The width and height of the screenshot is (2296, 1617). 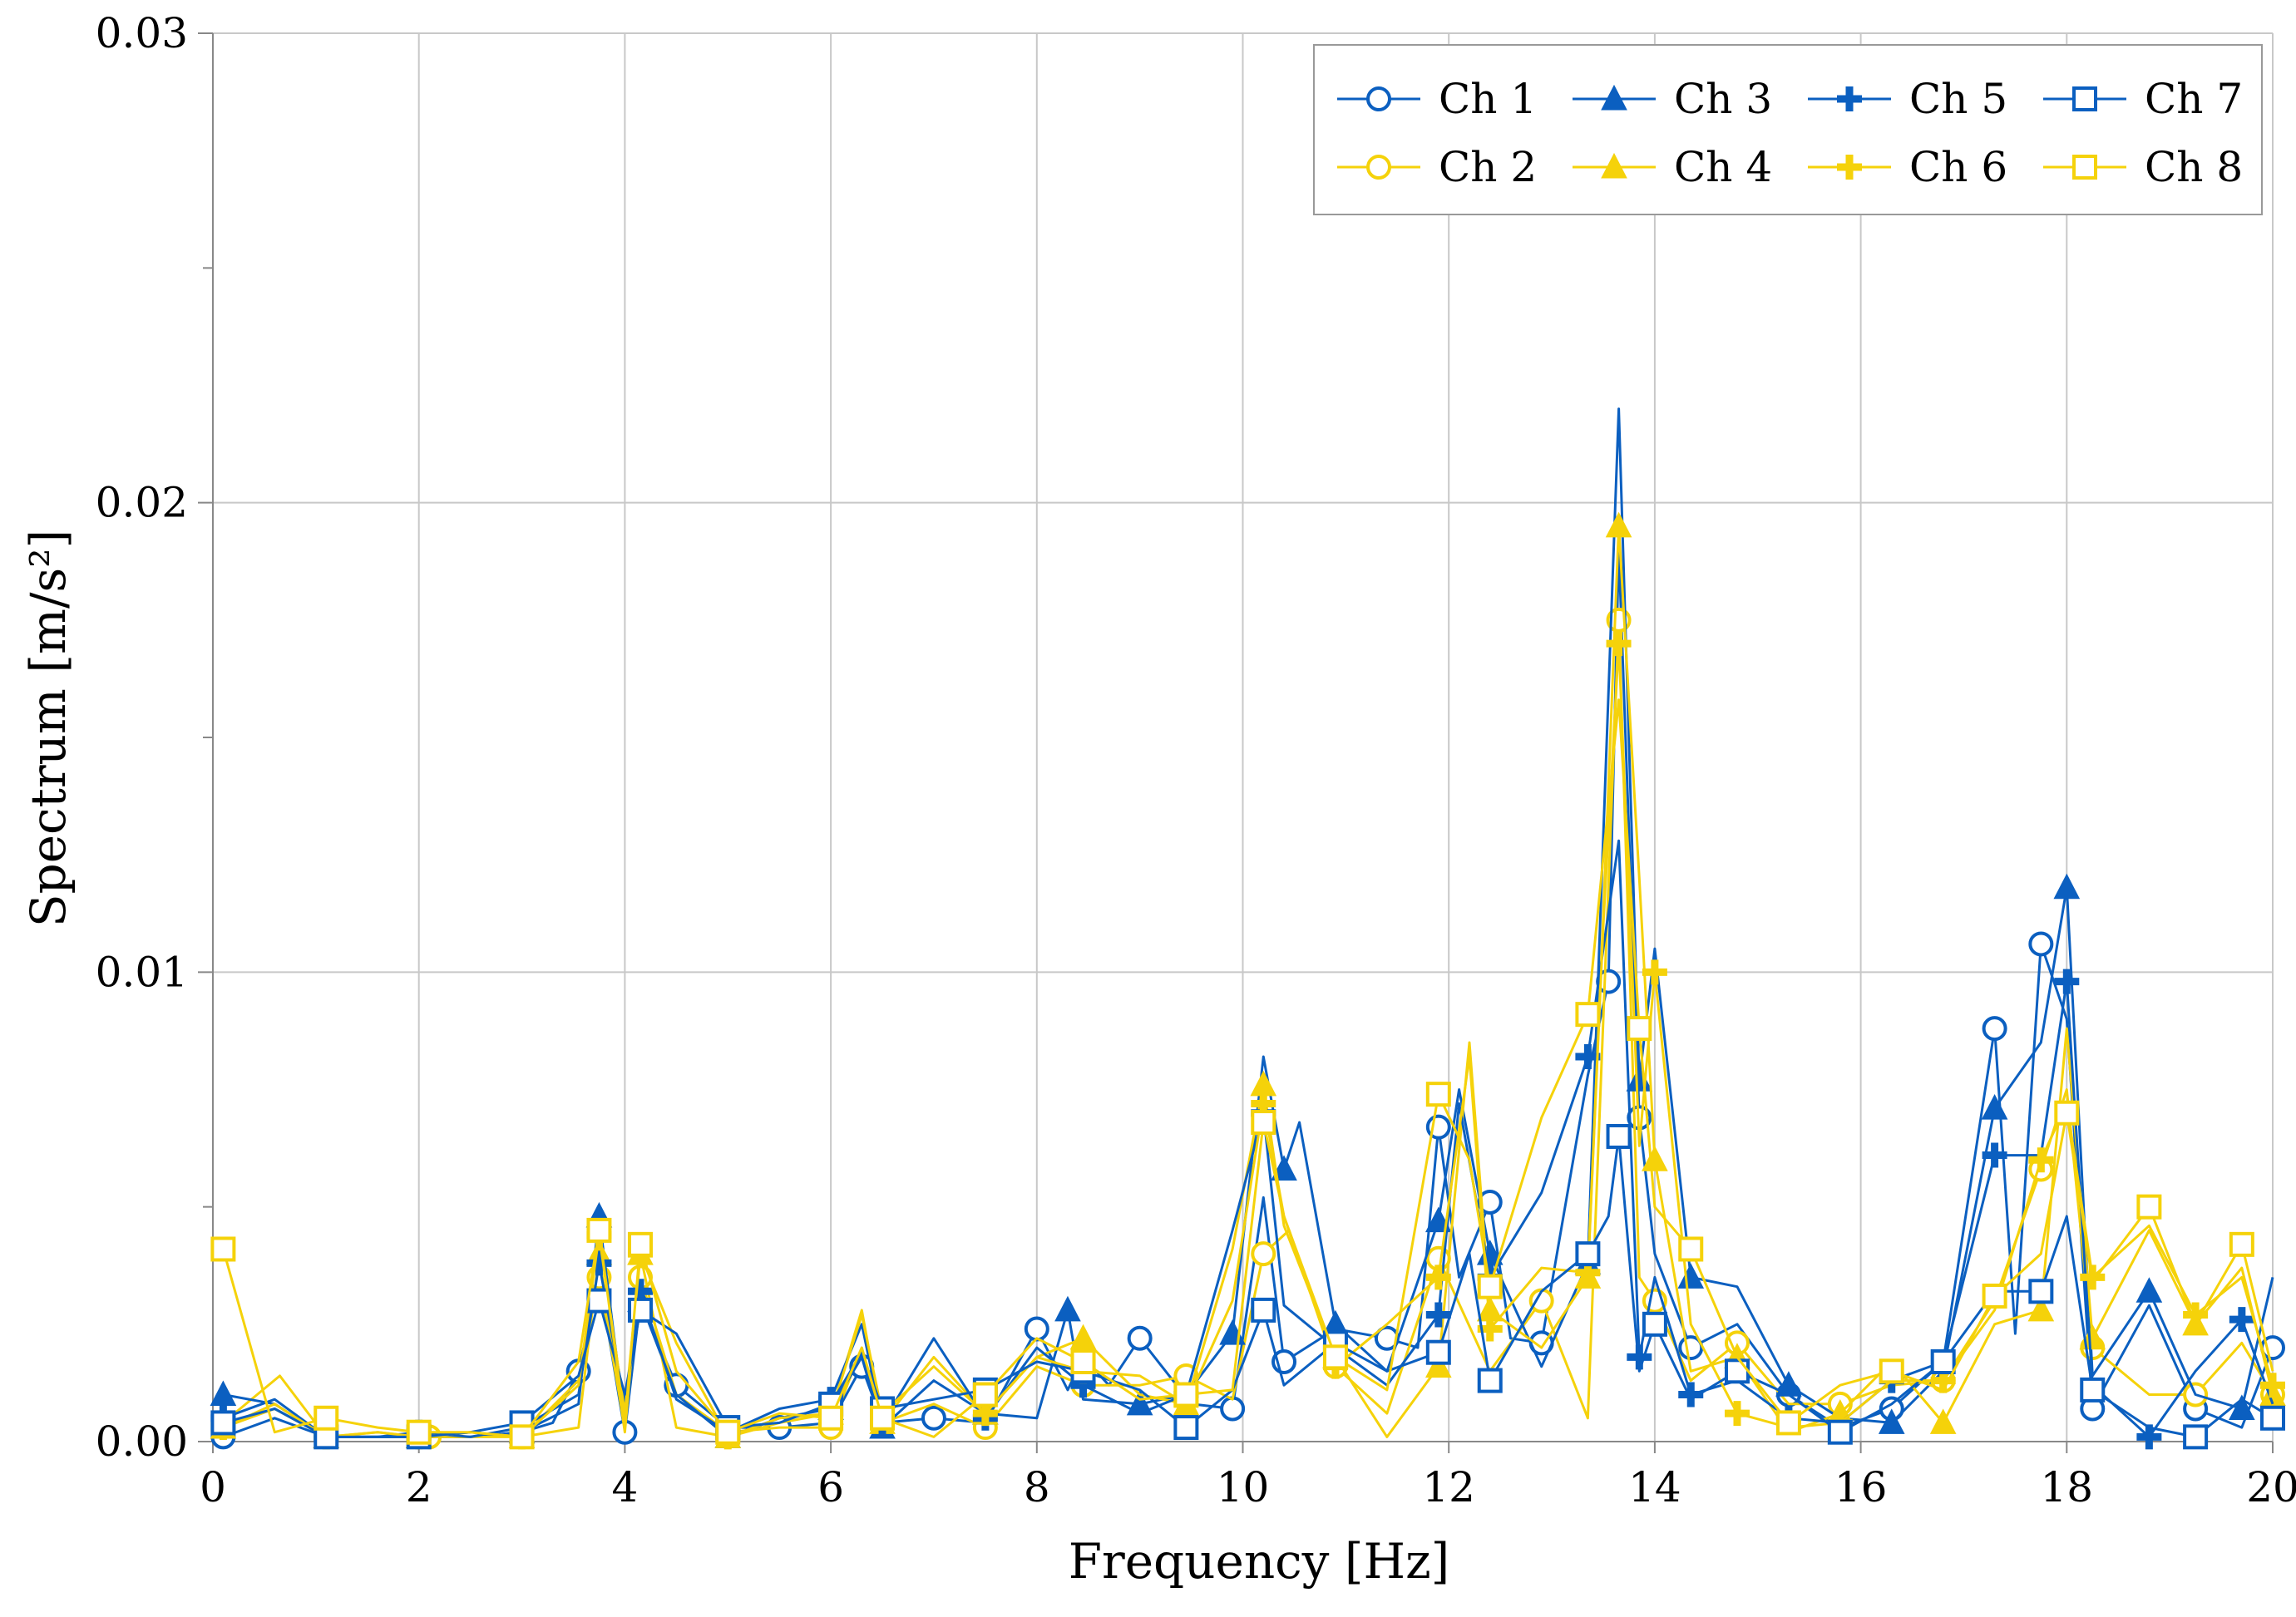 What do you see at coordinates (1788, 129) in the screenshot?
I see `legend: Ch 1 Ch 2 Ch 3 Ch 4 Ch 5 Ch 6 Ch 7 Ch 8` at bounding box center [1788, 129].